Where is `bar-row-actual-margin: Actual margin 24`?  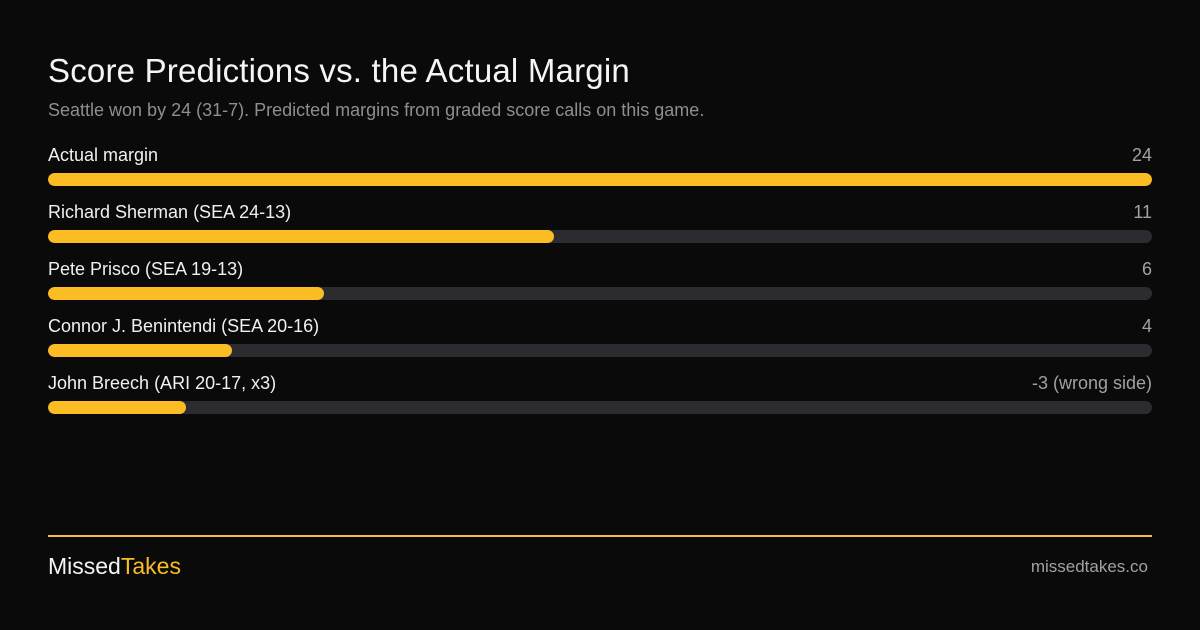 bar-row-actual-margin: Actual margin 24 is located at coordinates (600, 171).